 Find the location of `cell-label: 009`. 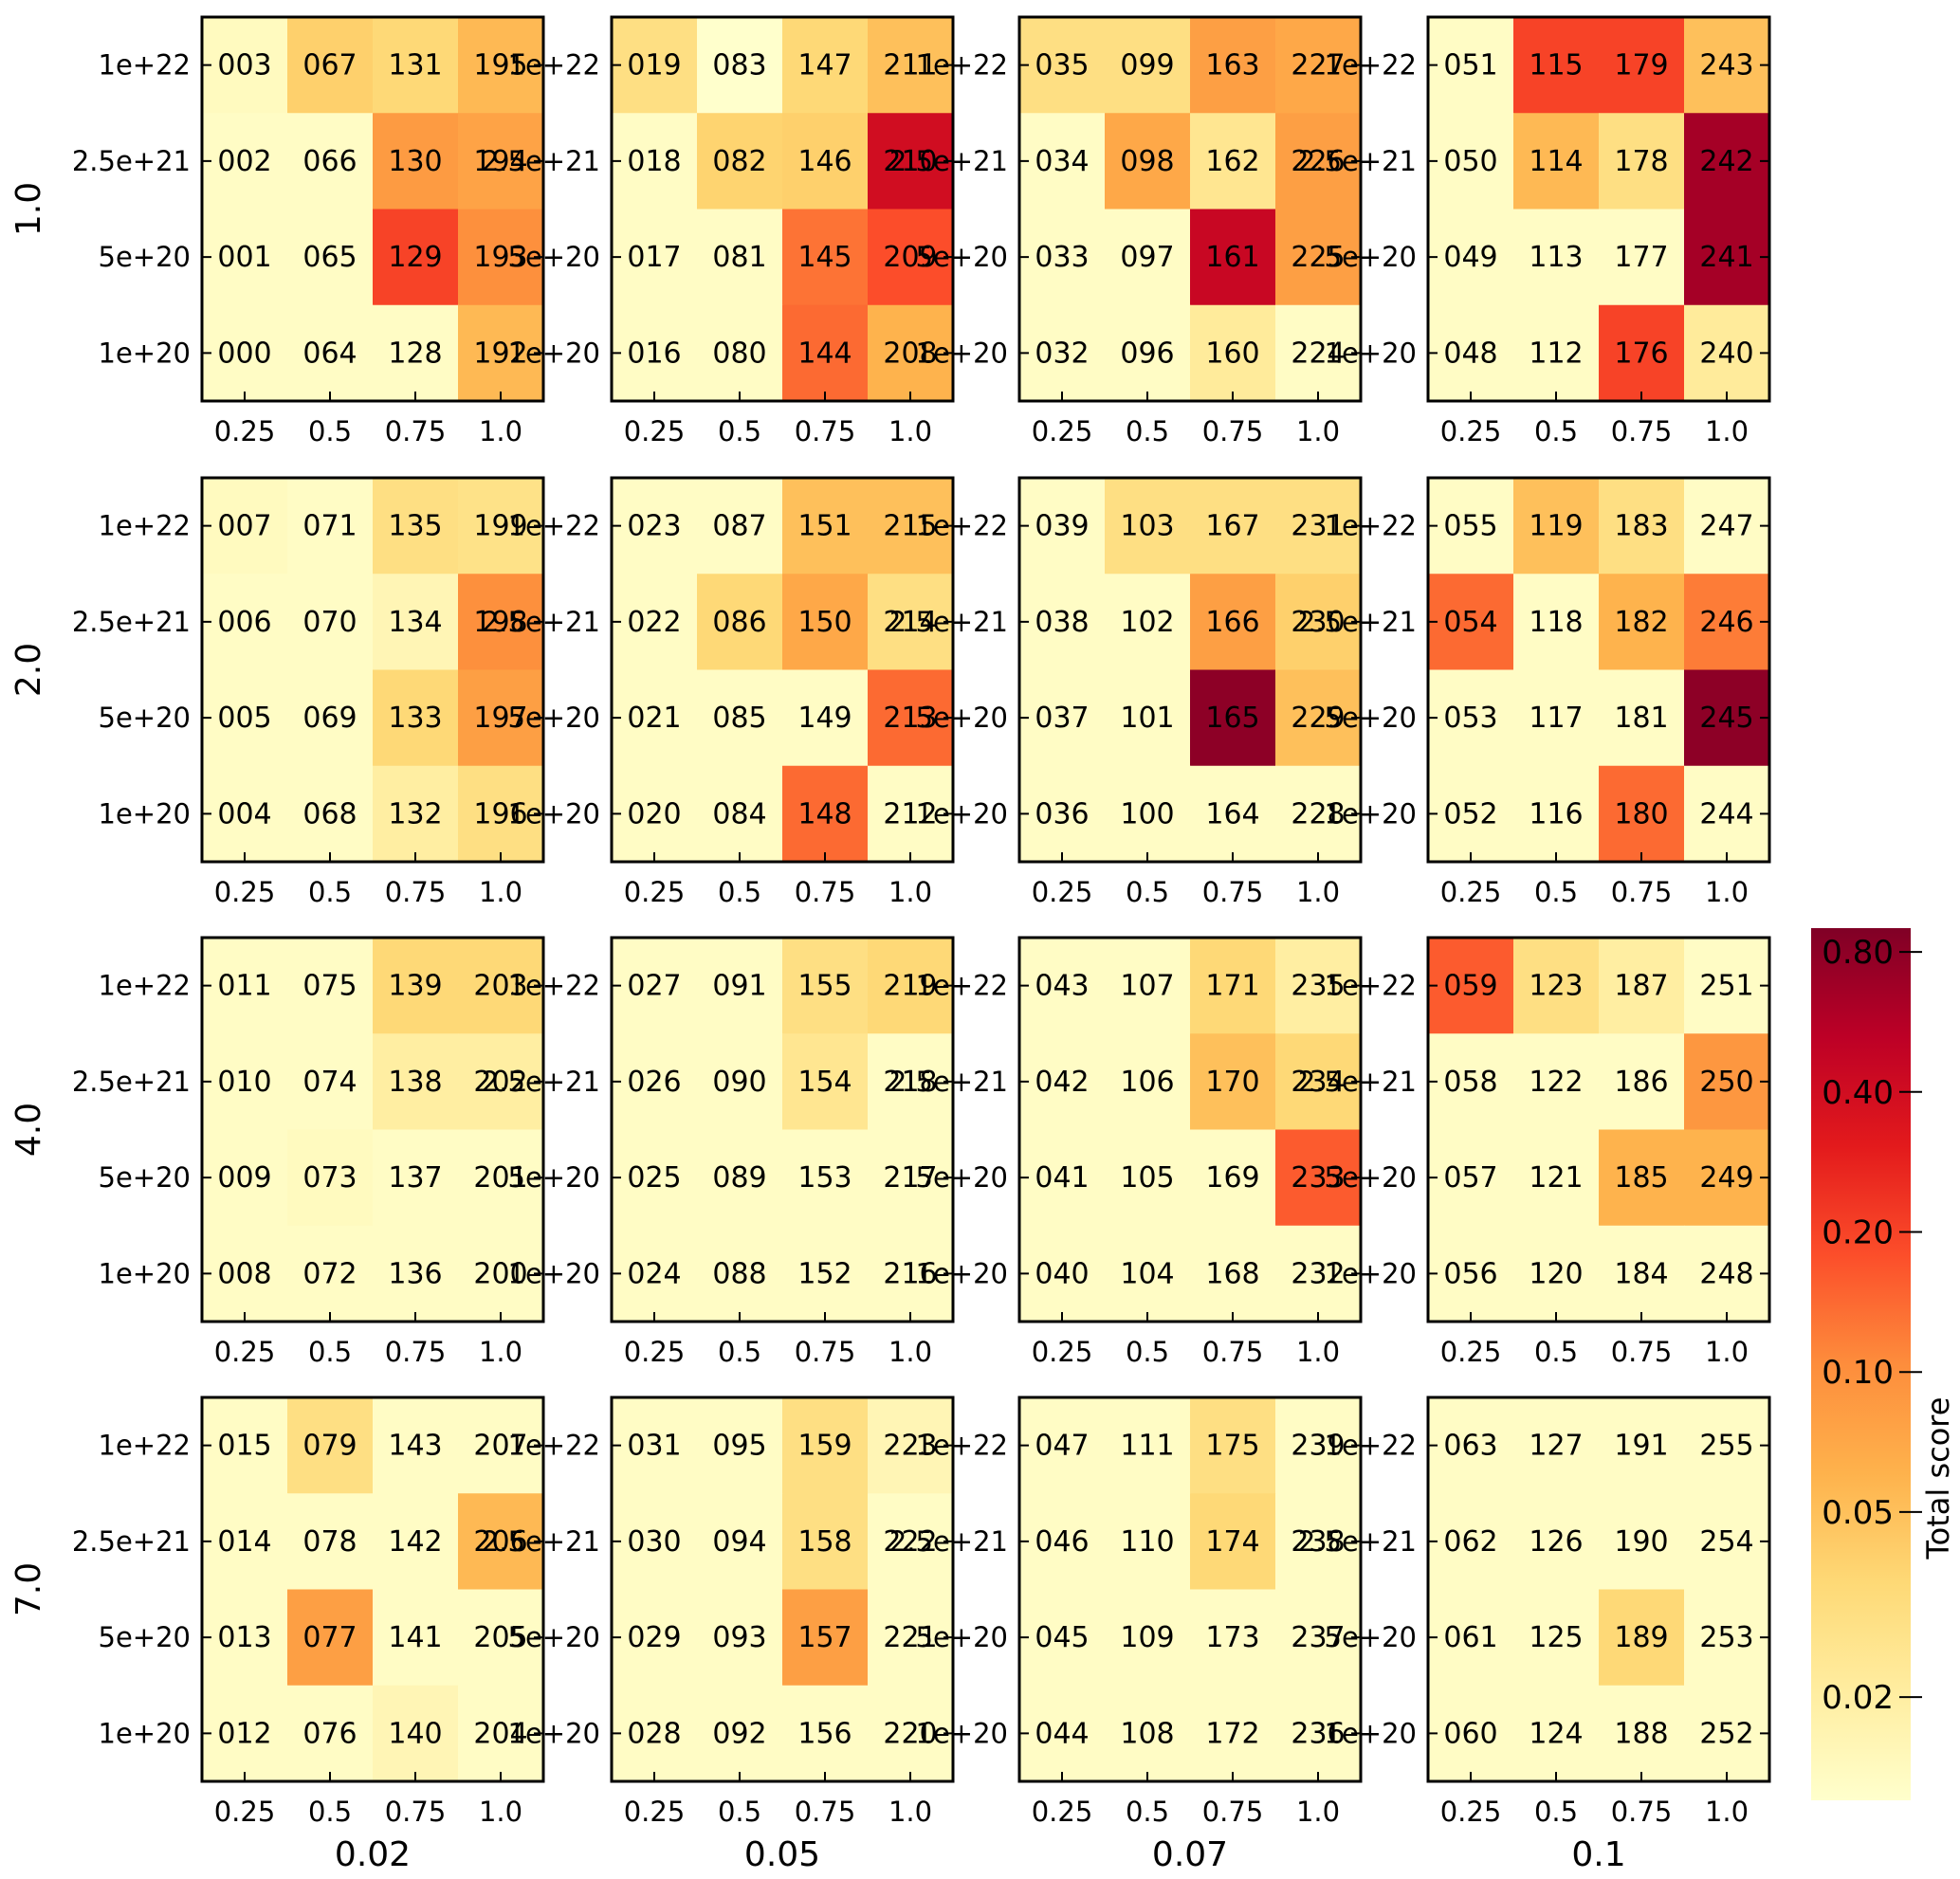

cell-label: 009 is located at coordinates (244, 1178).